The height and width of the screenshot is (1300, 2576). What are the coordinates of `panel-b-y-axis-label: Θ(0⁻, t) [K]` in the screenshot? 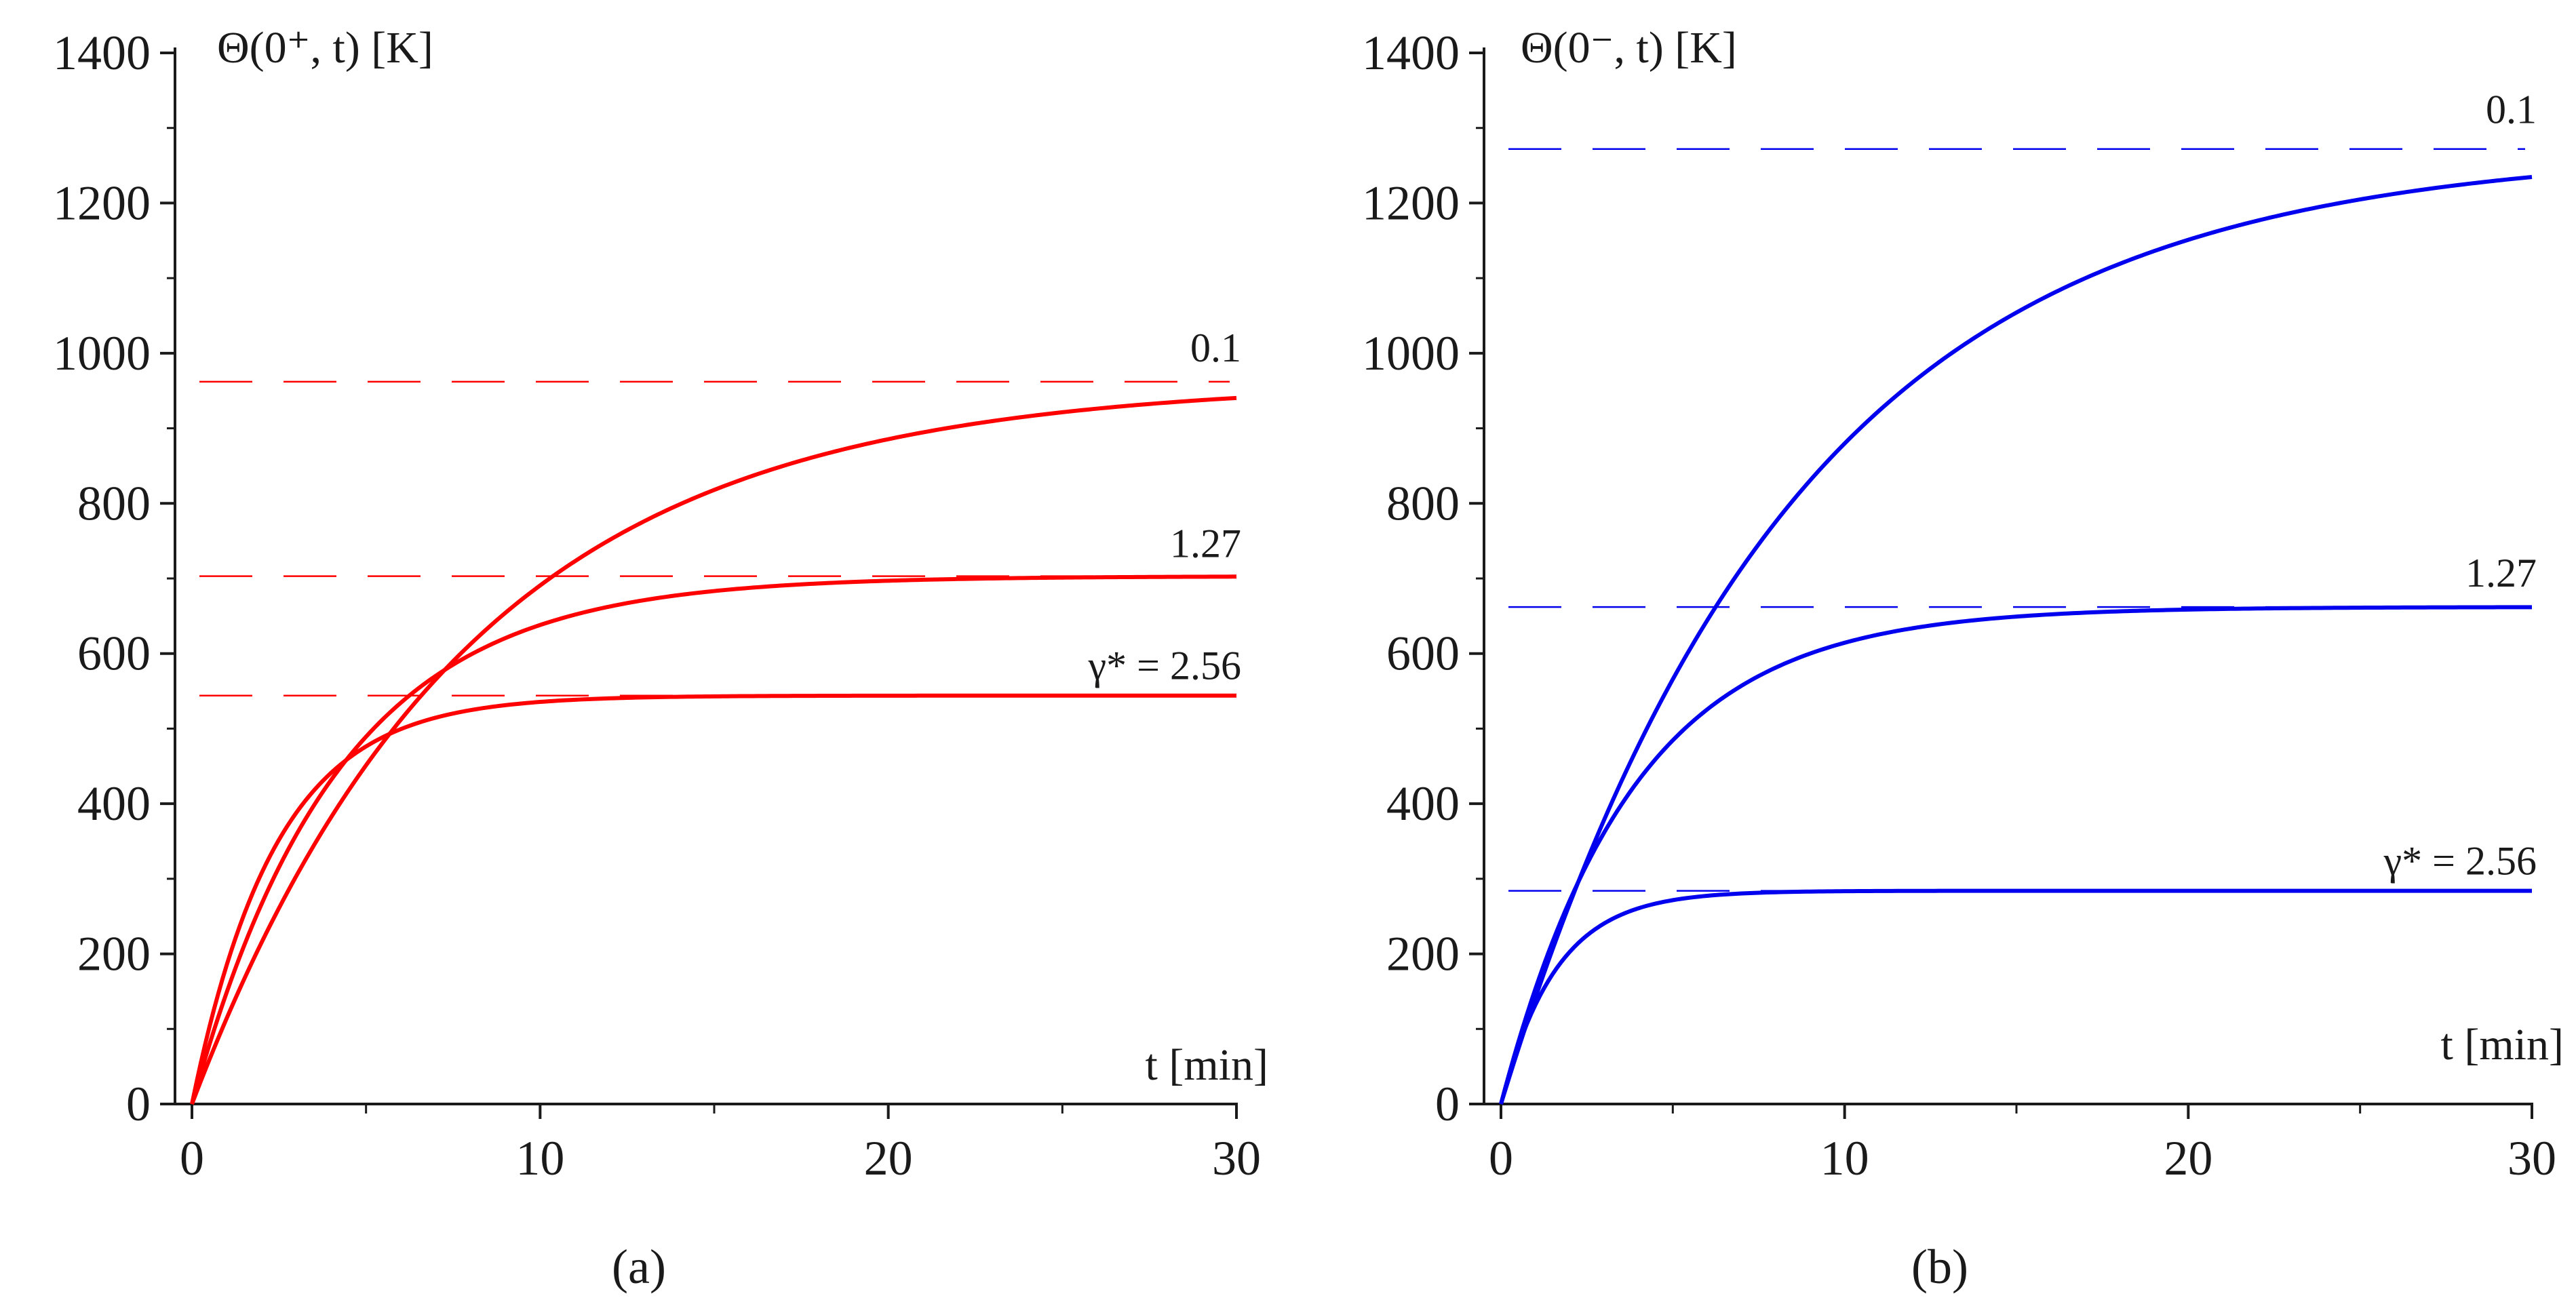 It's located at (1629, 48).